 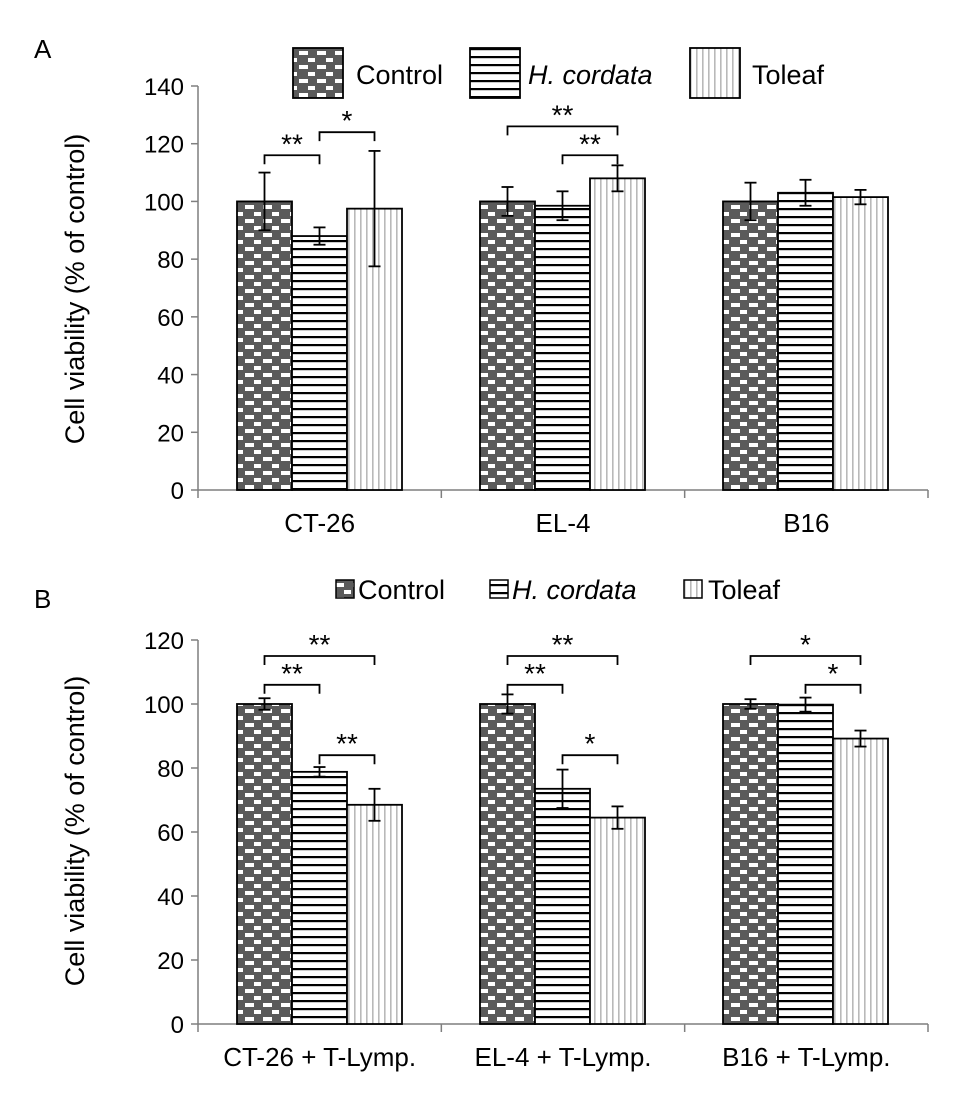 I want to click on legend-b-control-label: Control, so click(x=401, y=590).